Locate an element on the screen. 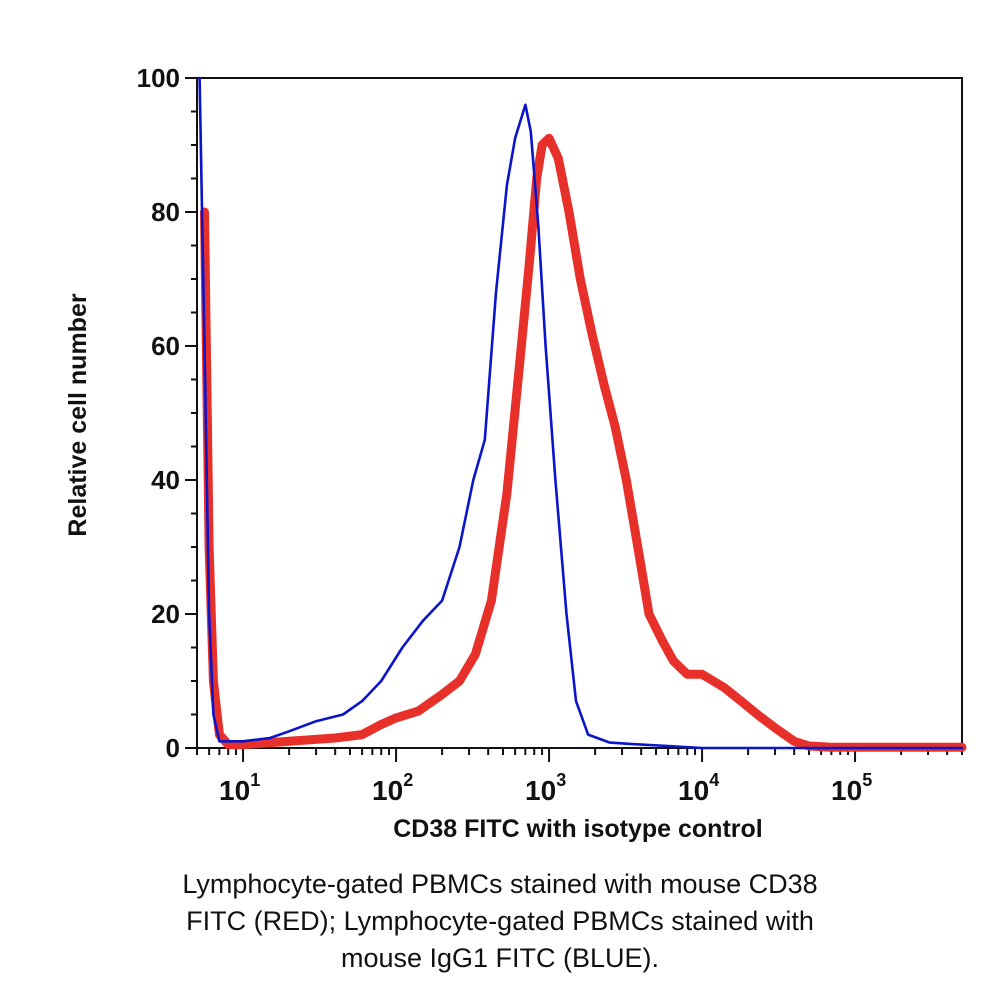  y-axis-label: Relative cell number is located at coordinates (78, 414).